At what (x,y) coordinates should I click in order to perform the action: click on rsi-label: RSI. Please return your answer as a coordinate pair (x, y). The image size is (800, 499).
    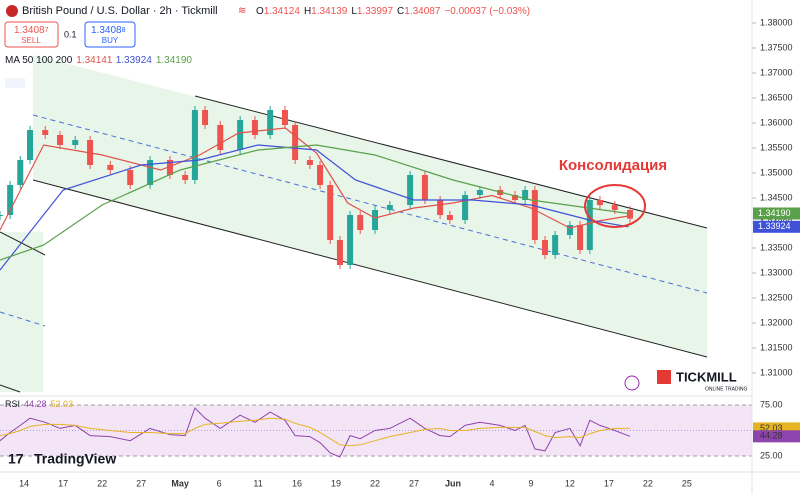
    Looking at the image, I should click on (12, 404).